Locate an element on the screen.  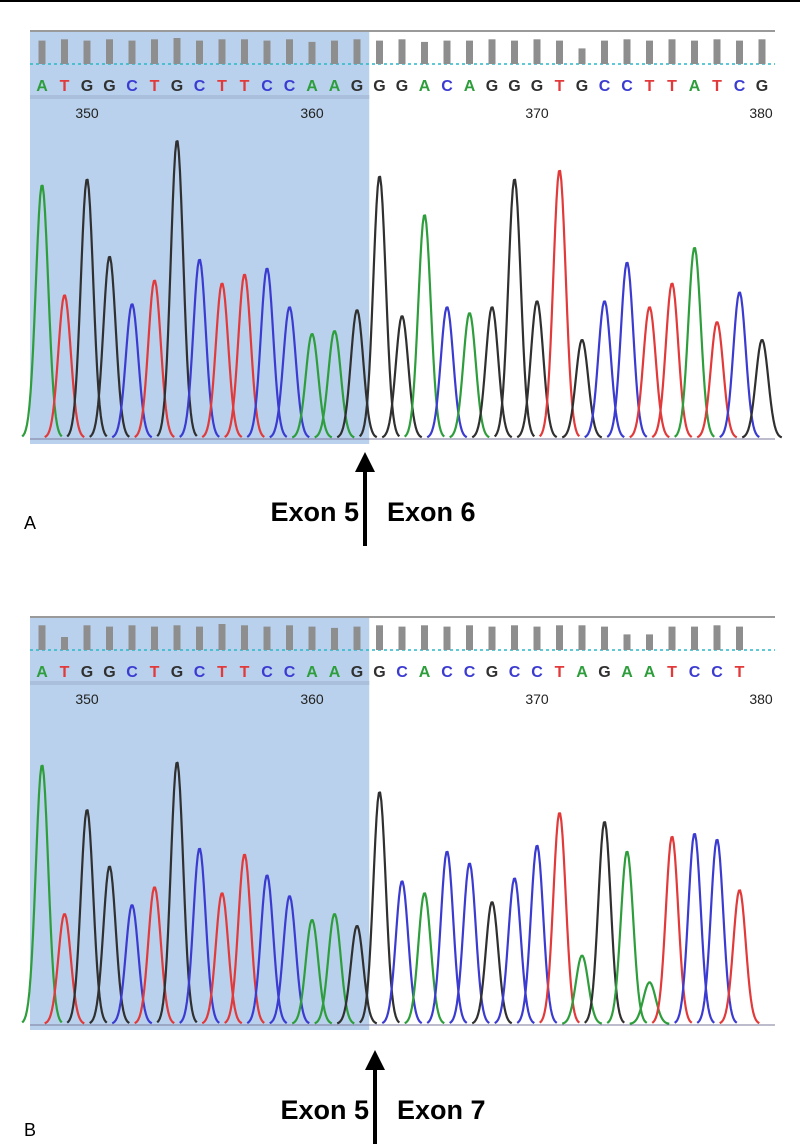
ruler-band-a is located at coordinates (200, 97).